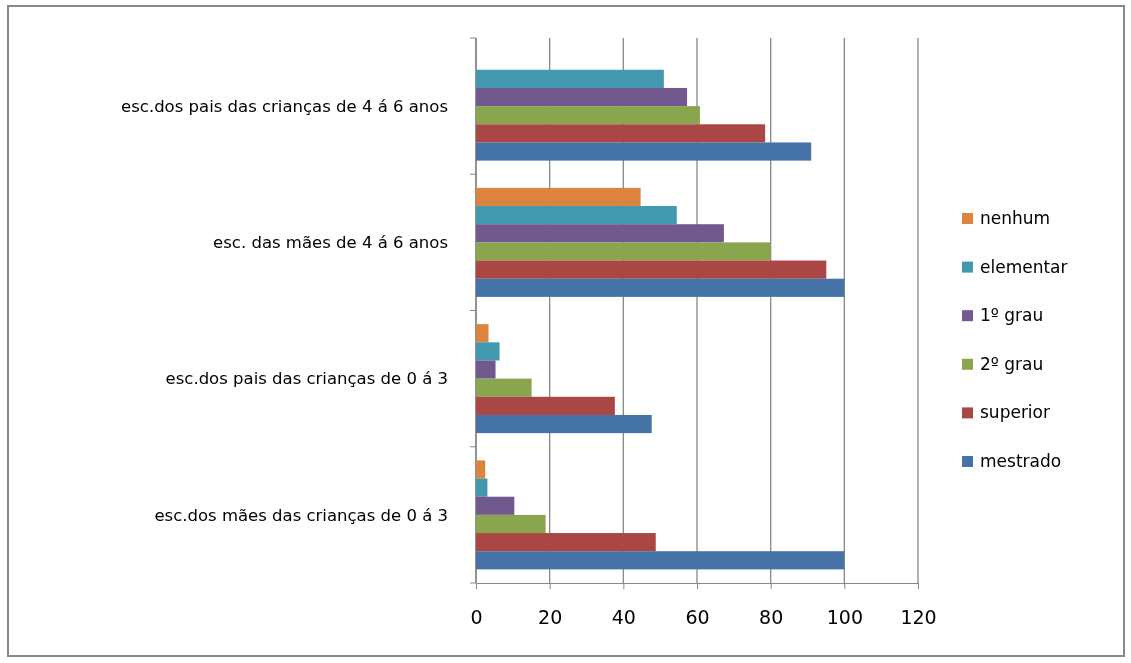 Image resolution: width=1131 pixels, height=663 pixels. What do you see at coordinates (1021, 460) in the screenshot?
I see `legend-label: mestrado` at bounding box center [1021, 460].